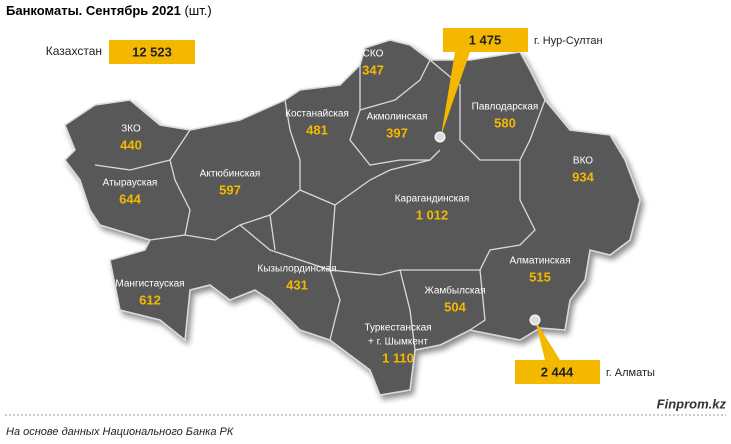 The height and width of the screenshot is (444, 731). Describe the element at coordinates (505, 107) in the screenshot. I see `region-name: Павлодарская` at that location.